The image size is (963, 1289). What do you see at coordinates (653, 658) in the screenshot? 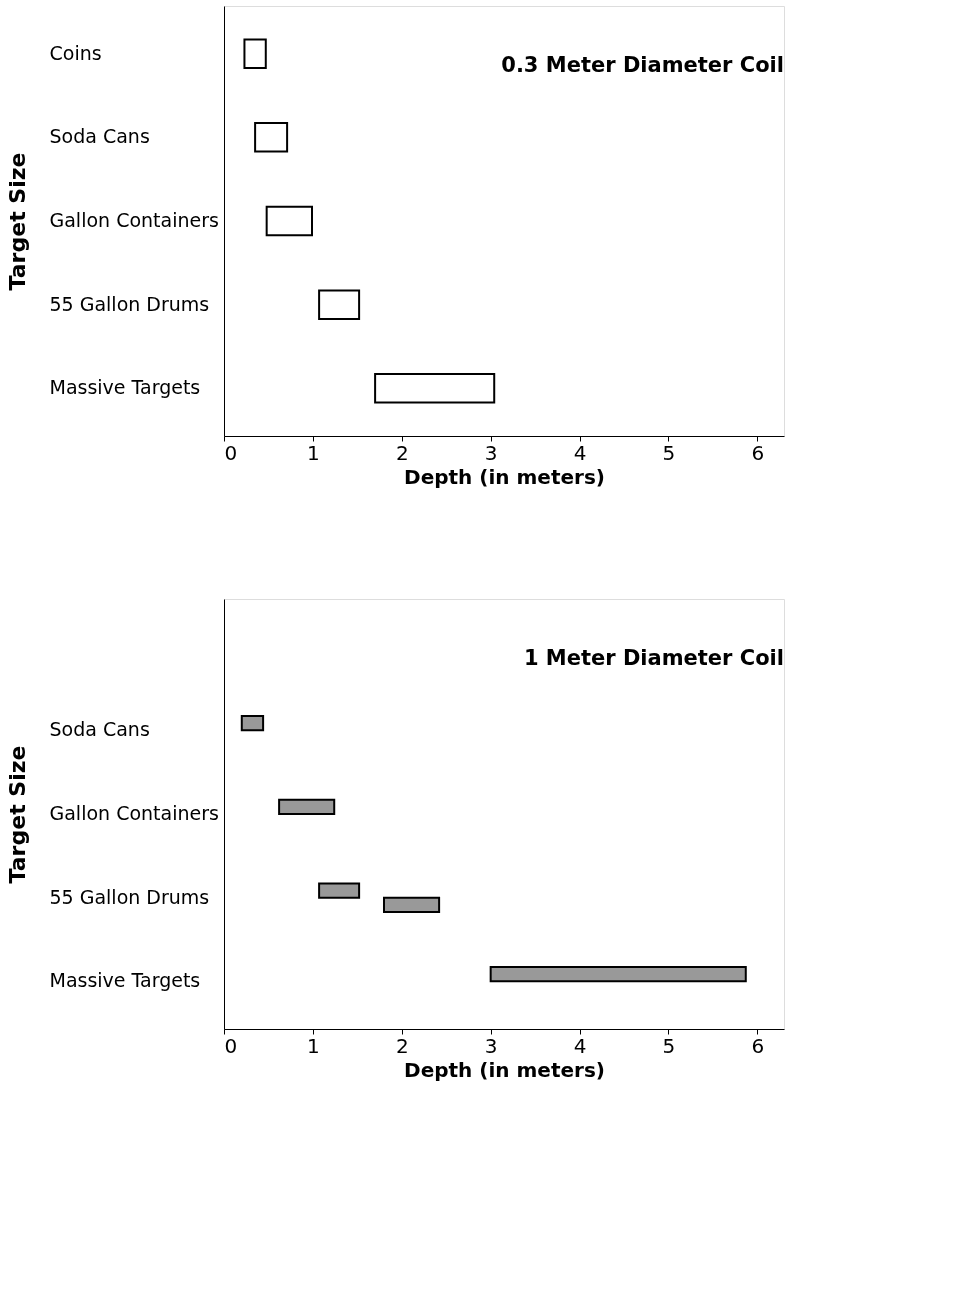
I see `text: 1 Meter Diameter Coil` at bounding box center [653, 658].